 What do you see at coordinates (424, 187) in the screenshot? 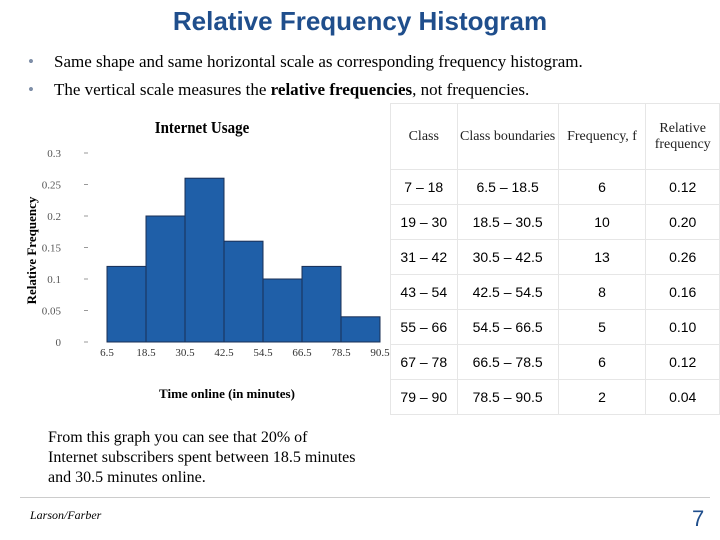
I see `table-cell: 7 – 18` at bounding box center [424, 187].